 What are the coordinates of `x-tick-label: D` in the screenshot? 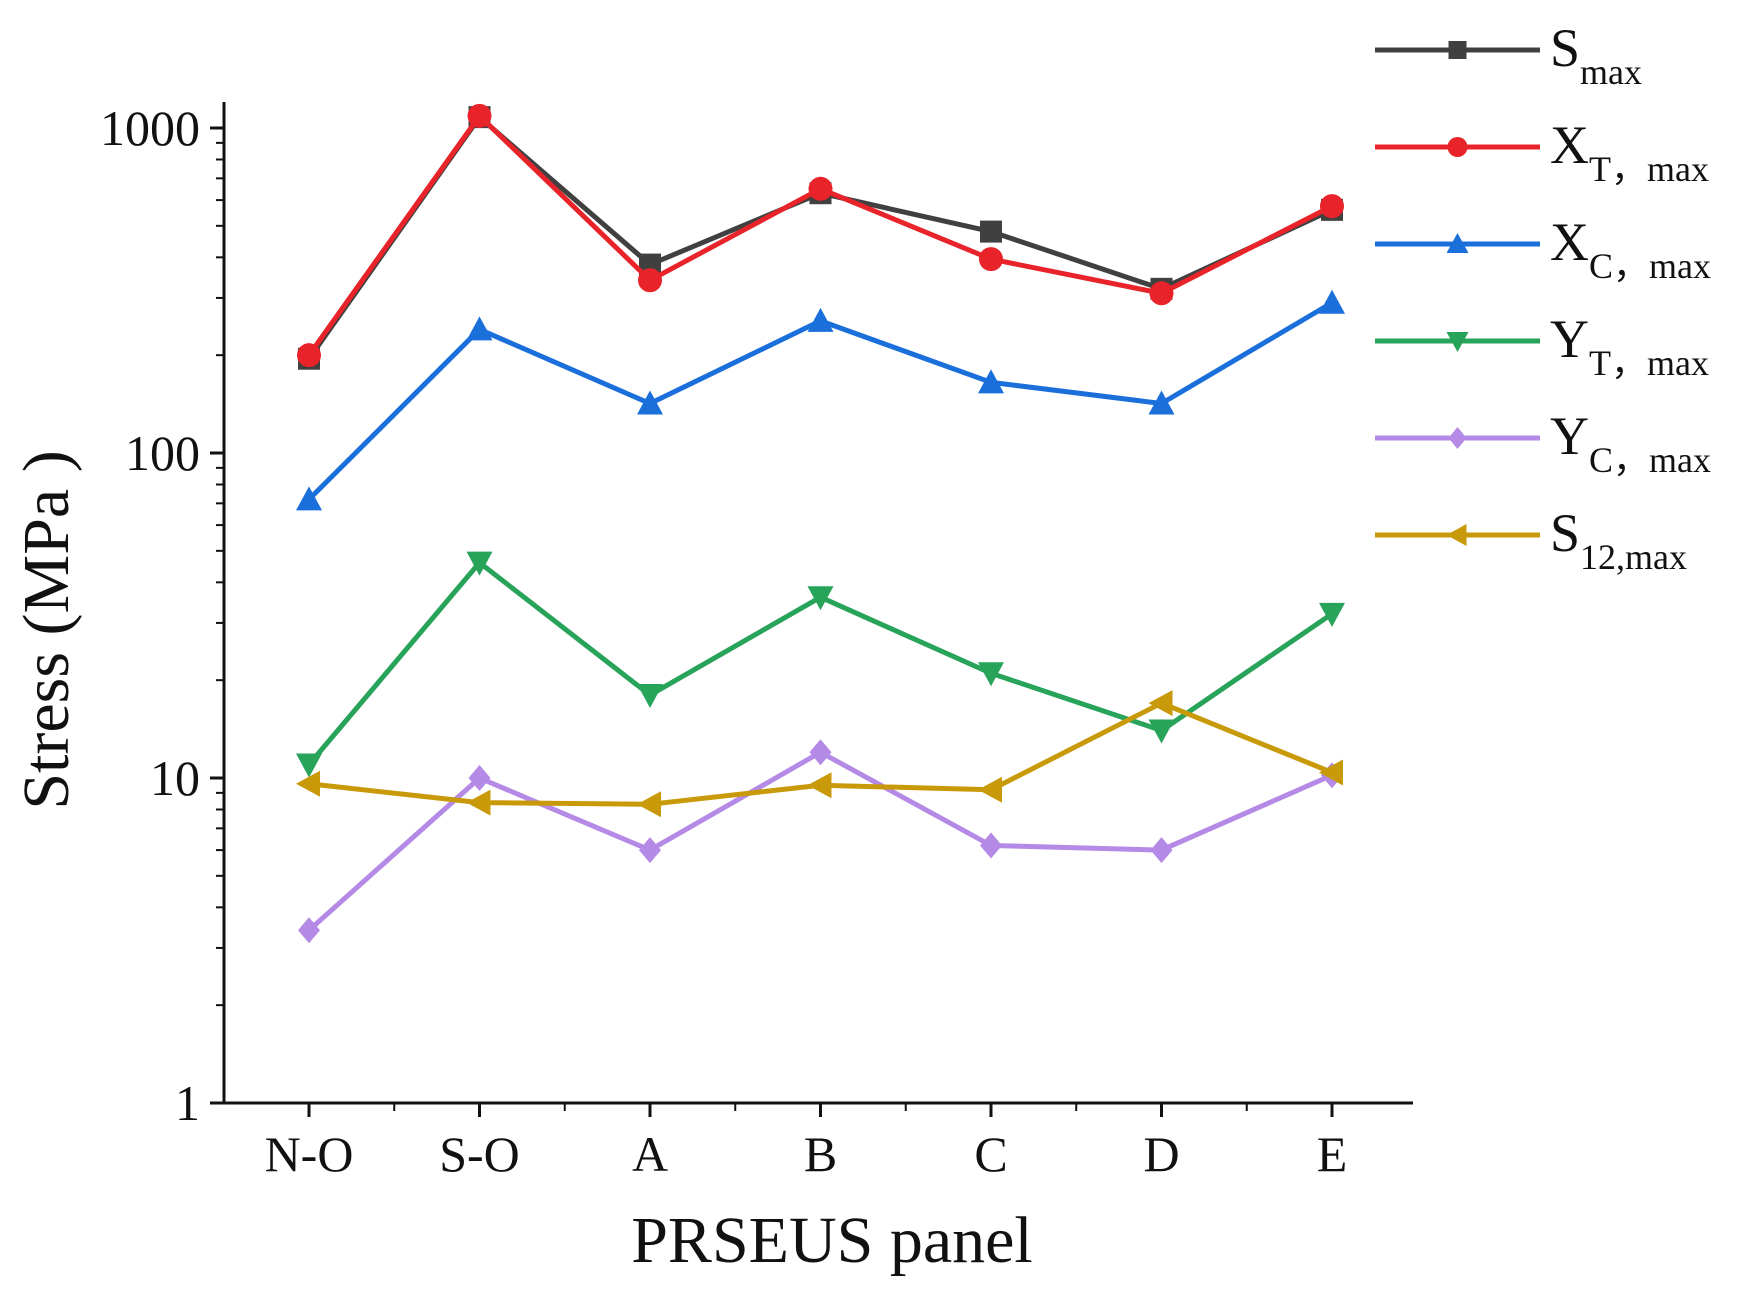 It's located at (1161, 1154).